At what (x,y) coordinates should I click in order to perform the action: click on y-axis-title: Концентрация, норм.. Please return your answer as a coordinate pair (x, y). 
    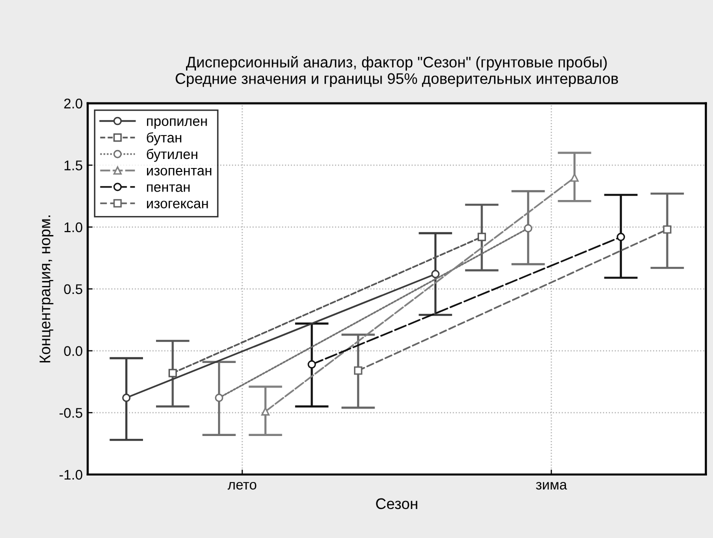
    Looking at the image, I should click on (47, 289).